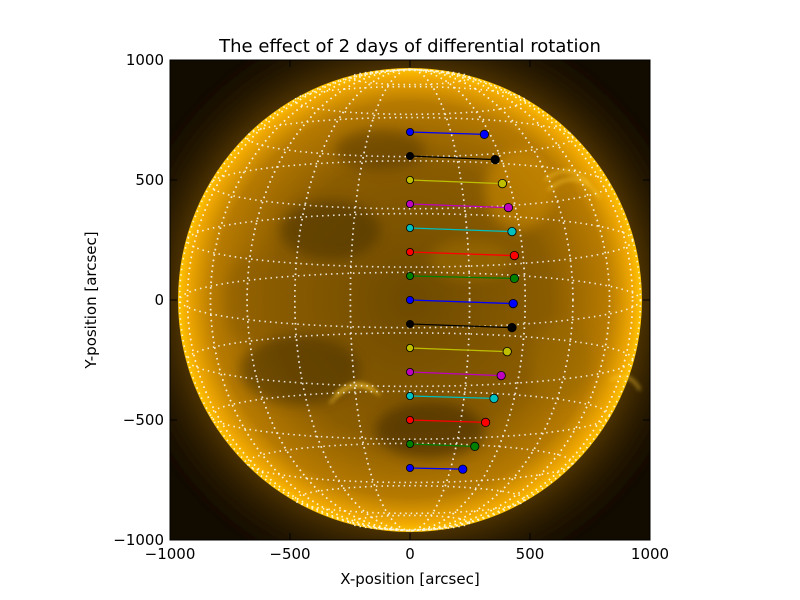 This screenshot has width=800, height=600. Describe the element at coordinates (143, 420) in the screenshot. I see `y-tick-label: −500` at that location.